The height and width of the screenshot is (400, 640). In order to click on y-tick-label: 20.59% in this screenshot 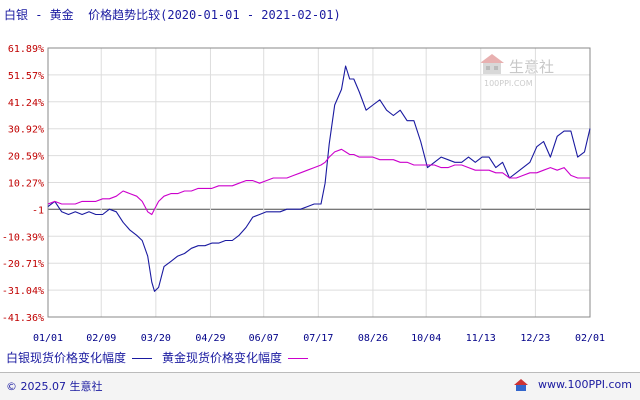, I will do `click(26, 157)`.